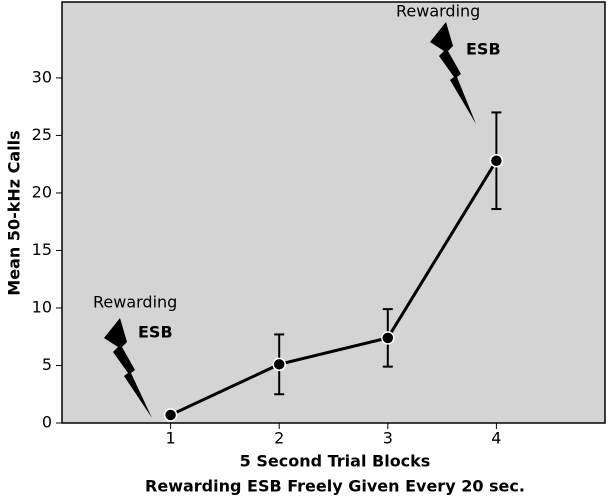 The image size is (610, 498). Describe the element at coordinates (42, 76) in the screenshot. I see `y-tick-label: 30` at that location.